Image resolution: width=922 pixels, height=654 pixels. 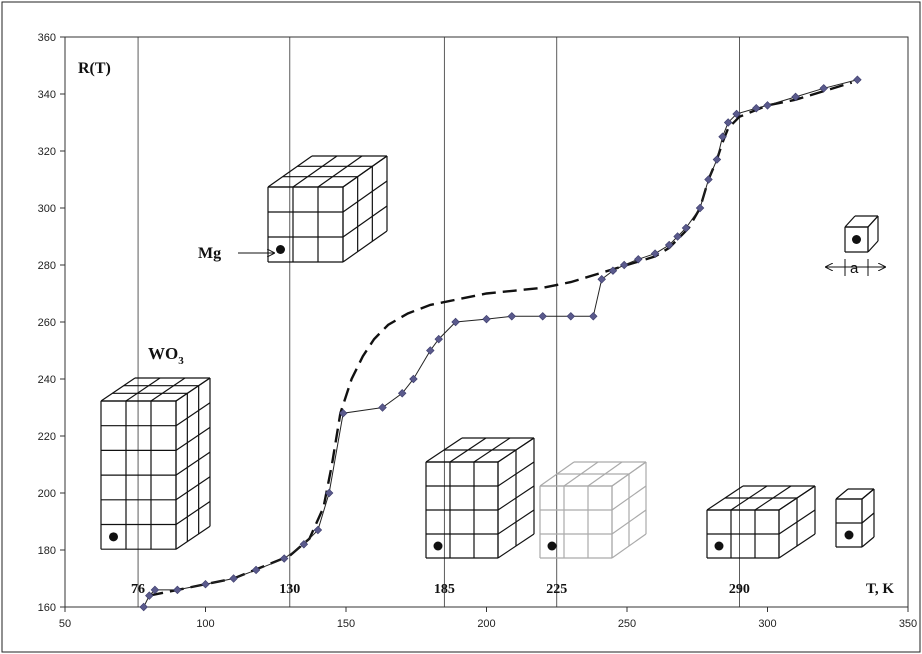 What do you see at coordinates (113, 537) in the screenshot?
I see `cube-wo3-atom` at bounding box center [113, 537].